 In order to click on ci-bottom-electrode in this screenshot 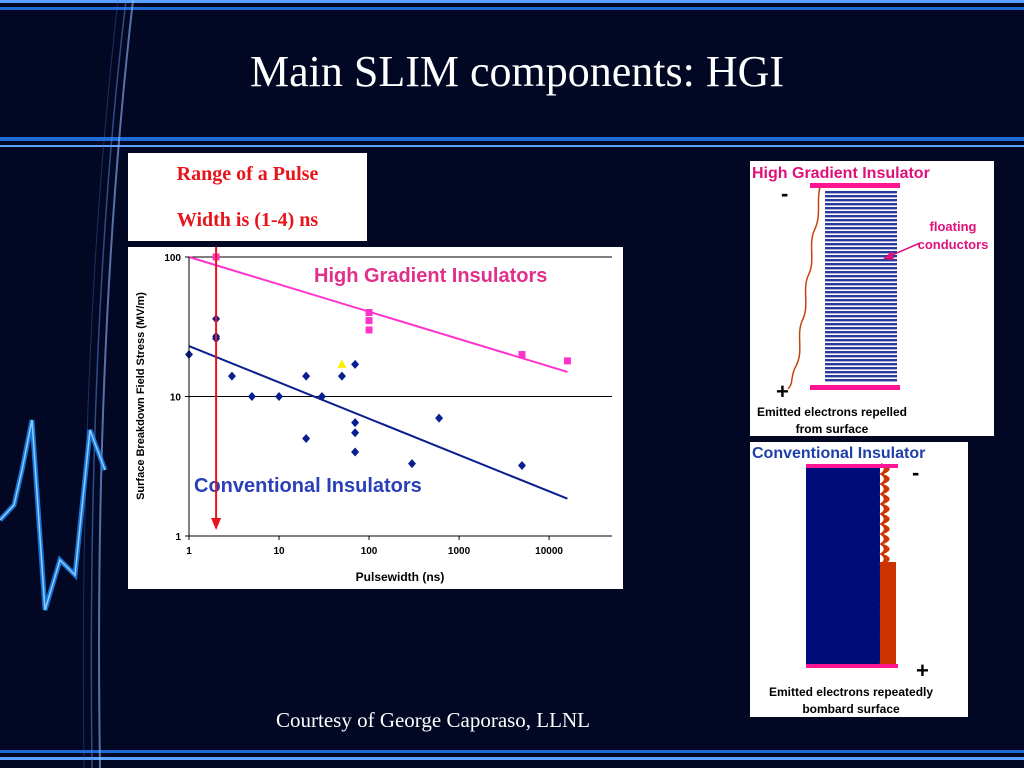, I will do `click(852, 666)`.